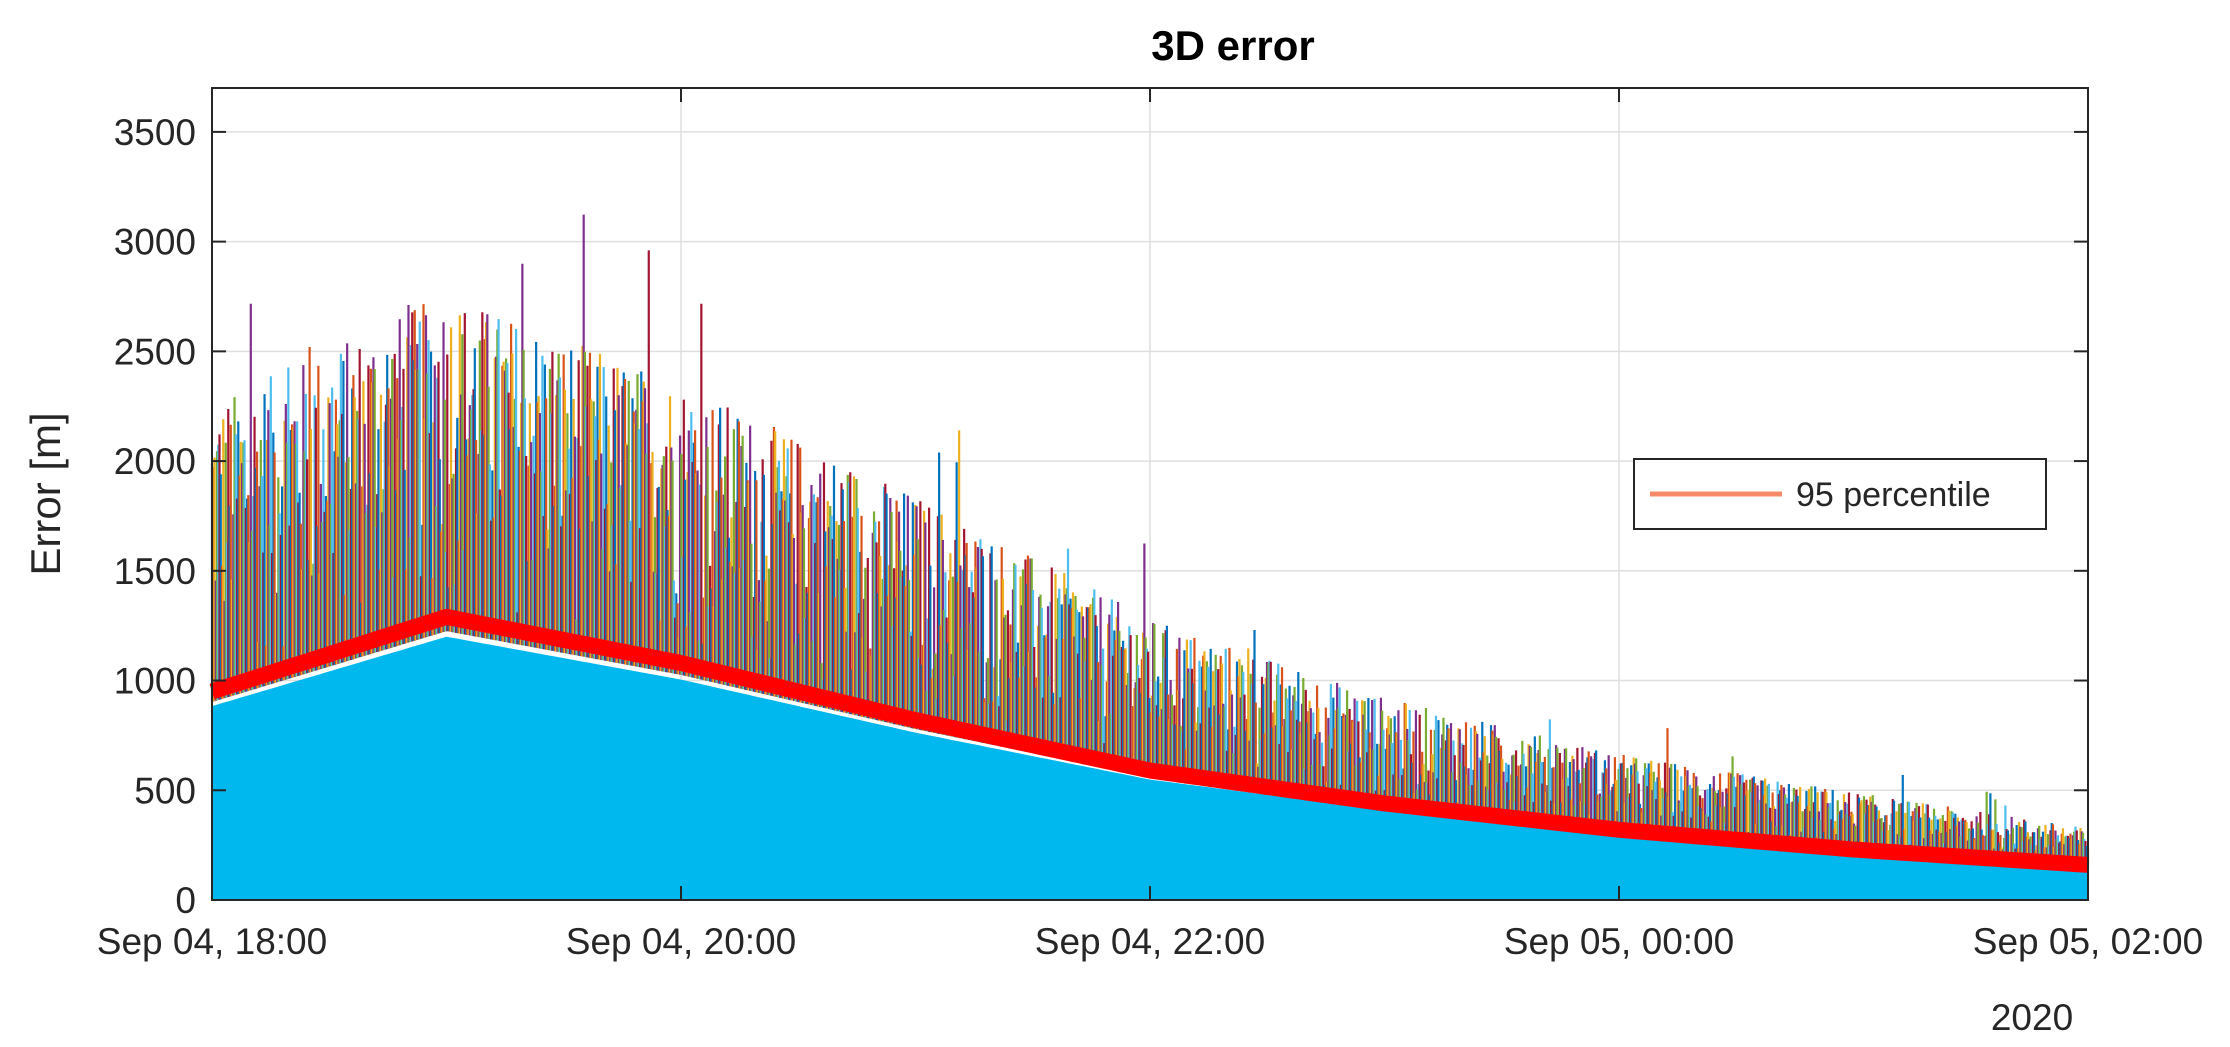 This screenshot has height=1047, width=2230. I want to click on x-tick-label: Sep 05, 00:00, so click(1619, 941).